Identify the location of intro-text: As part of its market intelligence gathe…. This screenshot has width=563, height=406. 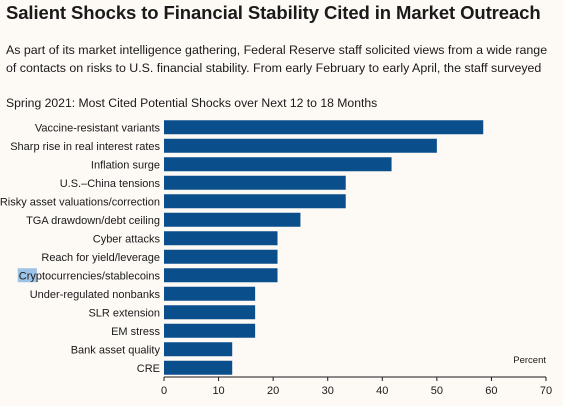
(282, 59).